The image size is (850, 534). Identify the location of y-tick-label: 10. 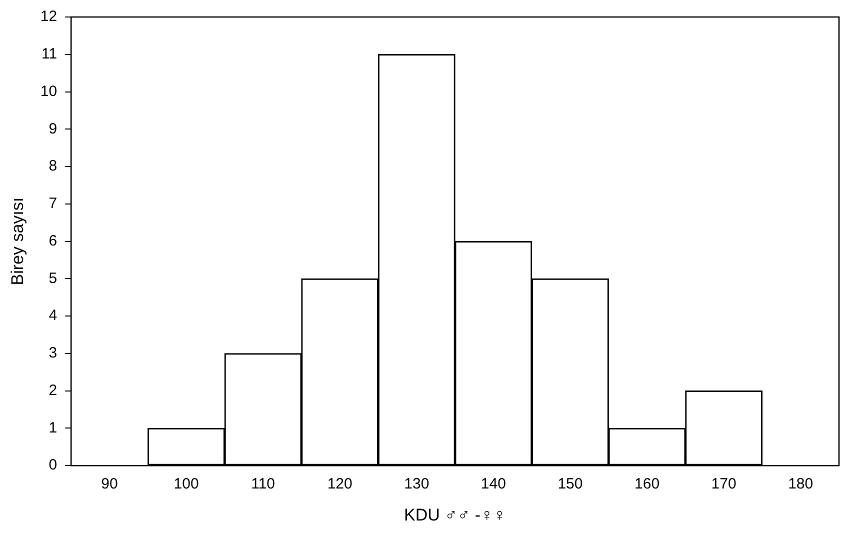
(49, 91).